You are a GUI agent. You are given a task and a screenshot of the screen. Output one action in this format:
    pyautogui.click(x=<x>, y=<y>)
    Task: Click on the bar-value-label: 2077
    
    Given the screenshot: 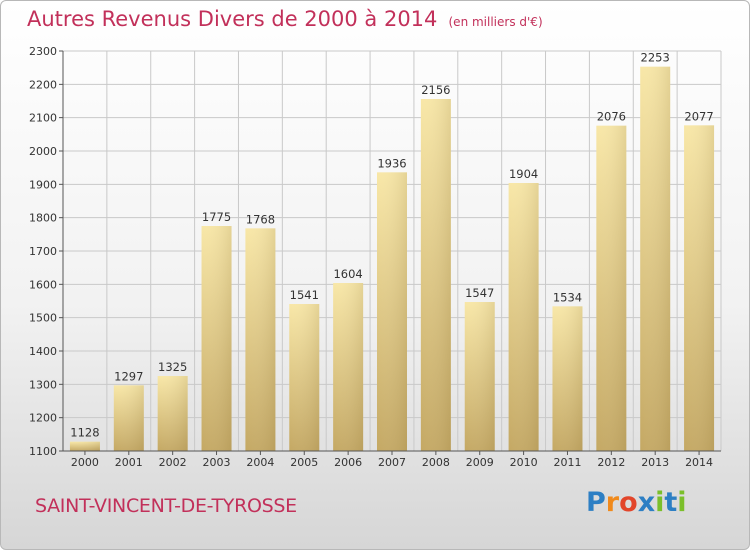 What is the action you would take?
    pyautogui.click(x=698, y=116)
    